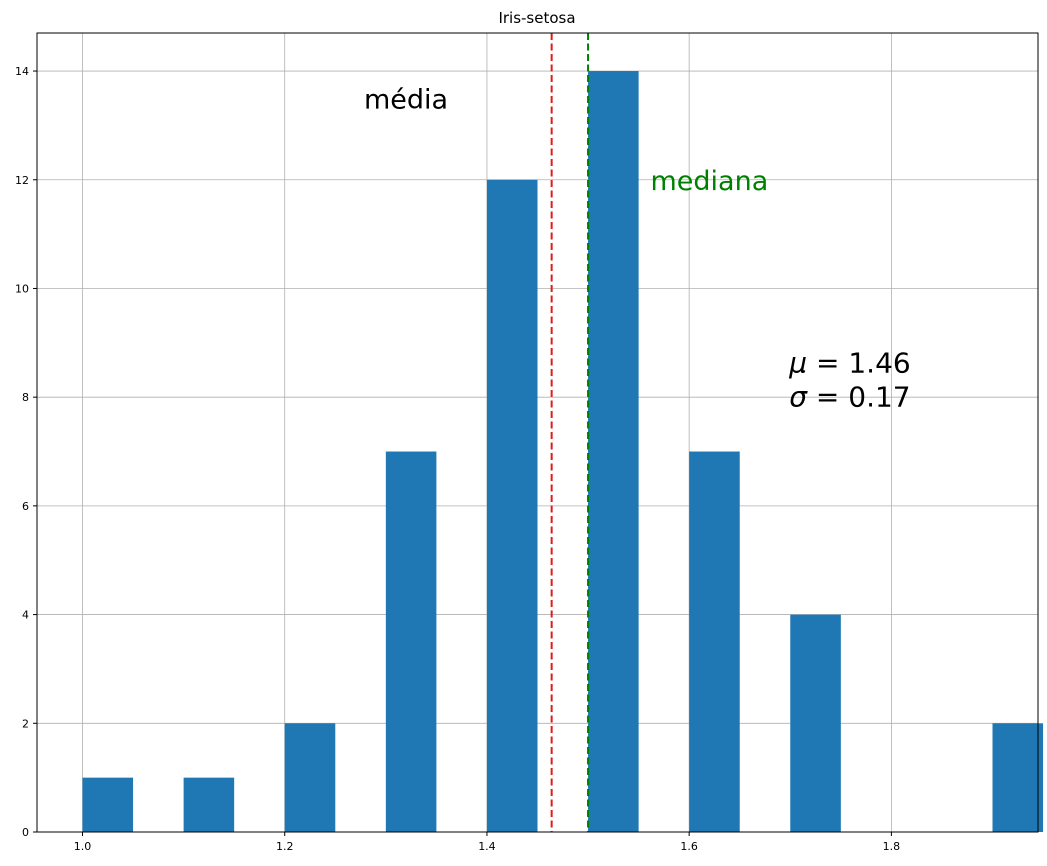  I want to click on y-axis-ticks: 0 2 4 6 8 10 12 14, so click(26, 452).